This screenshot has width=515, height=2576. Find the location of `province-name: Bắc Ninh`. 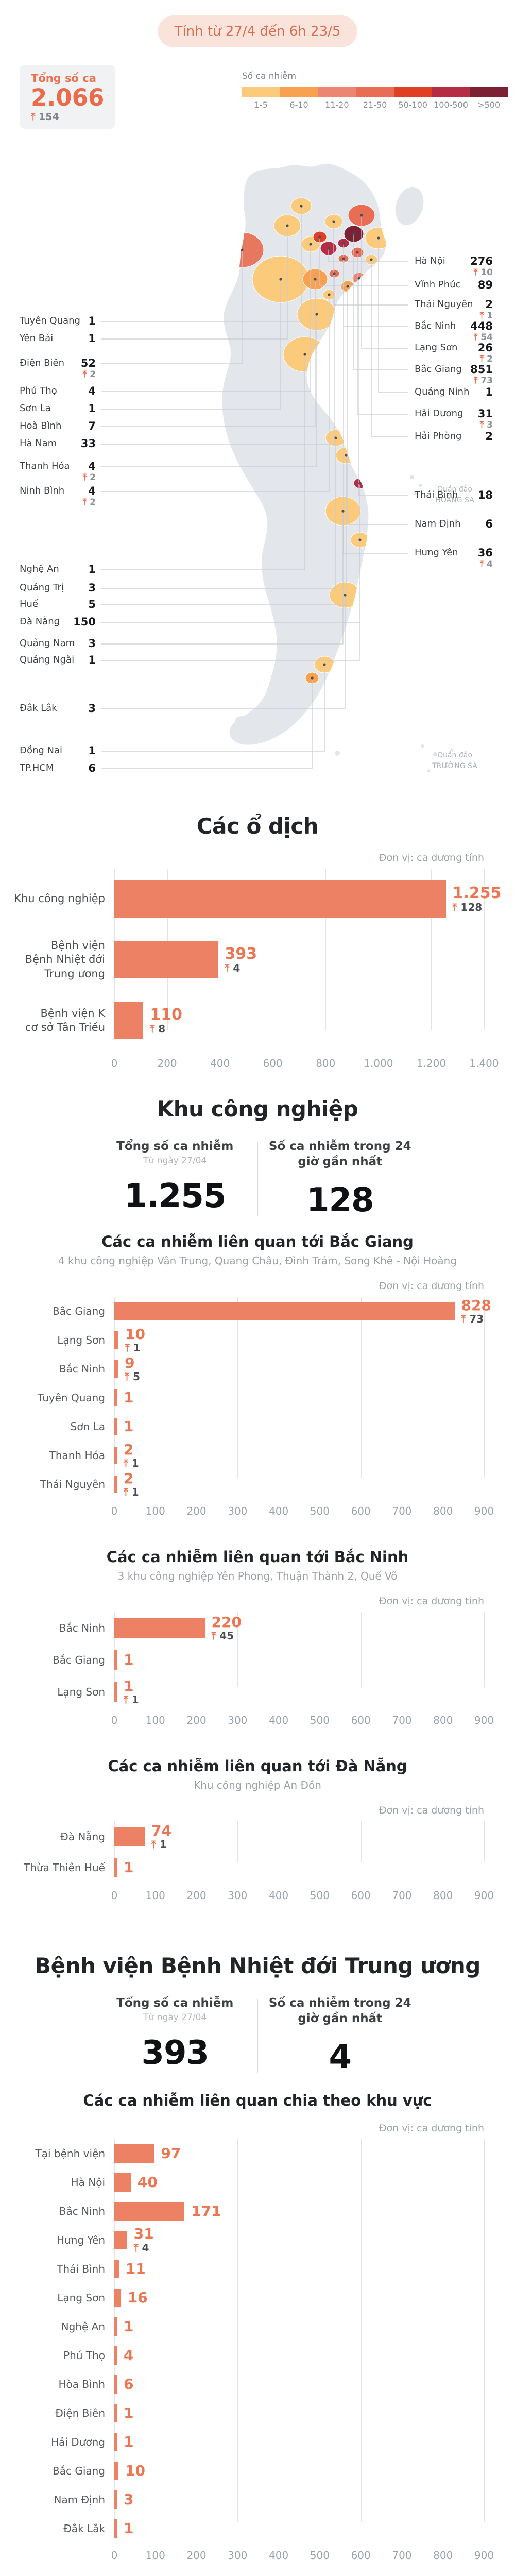

province-name: Bắc Ninh is located at coordinates (435, 325).